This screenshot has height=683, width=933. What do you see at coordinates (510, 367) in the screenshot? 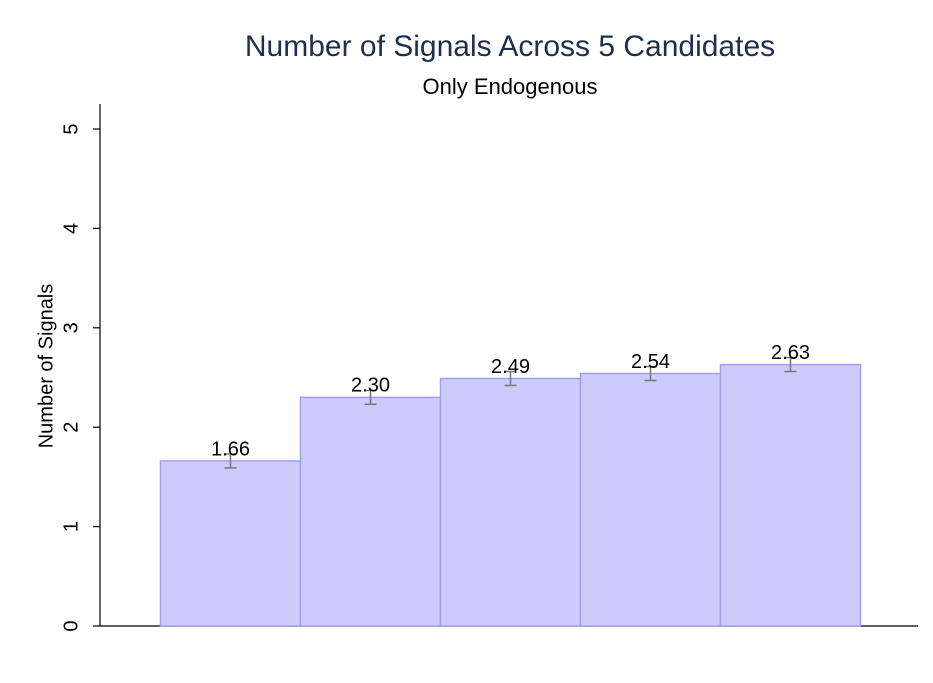
I see `data-label: 2.49` at bounding box center [510, 367].